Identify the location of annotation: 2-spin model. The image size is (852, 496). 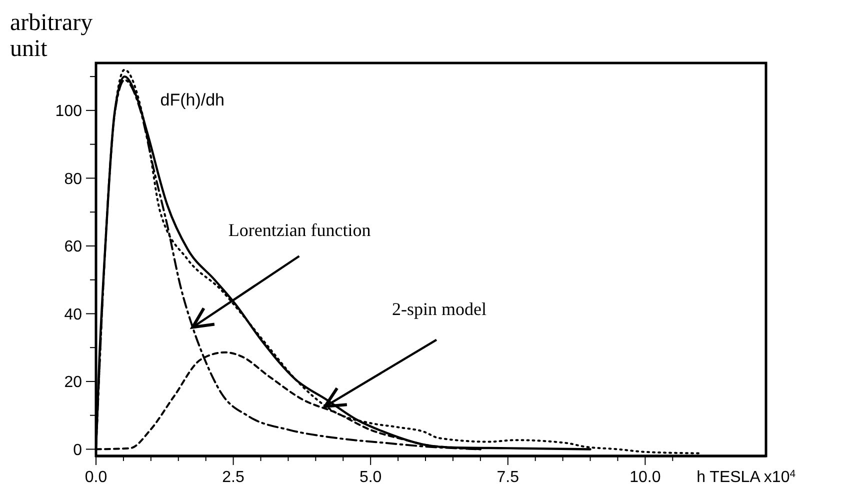
(439, 309).